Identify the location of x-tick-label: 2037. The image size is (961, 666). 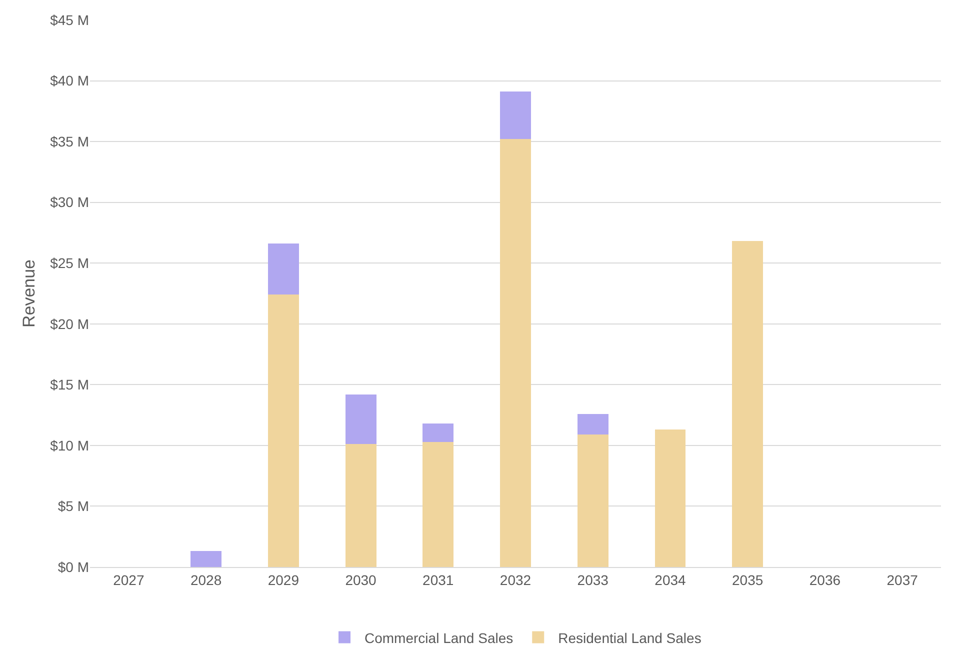
(902, 580).